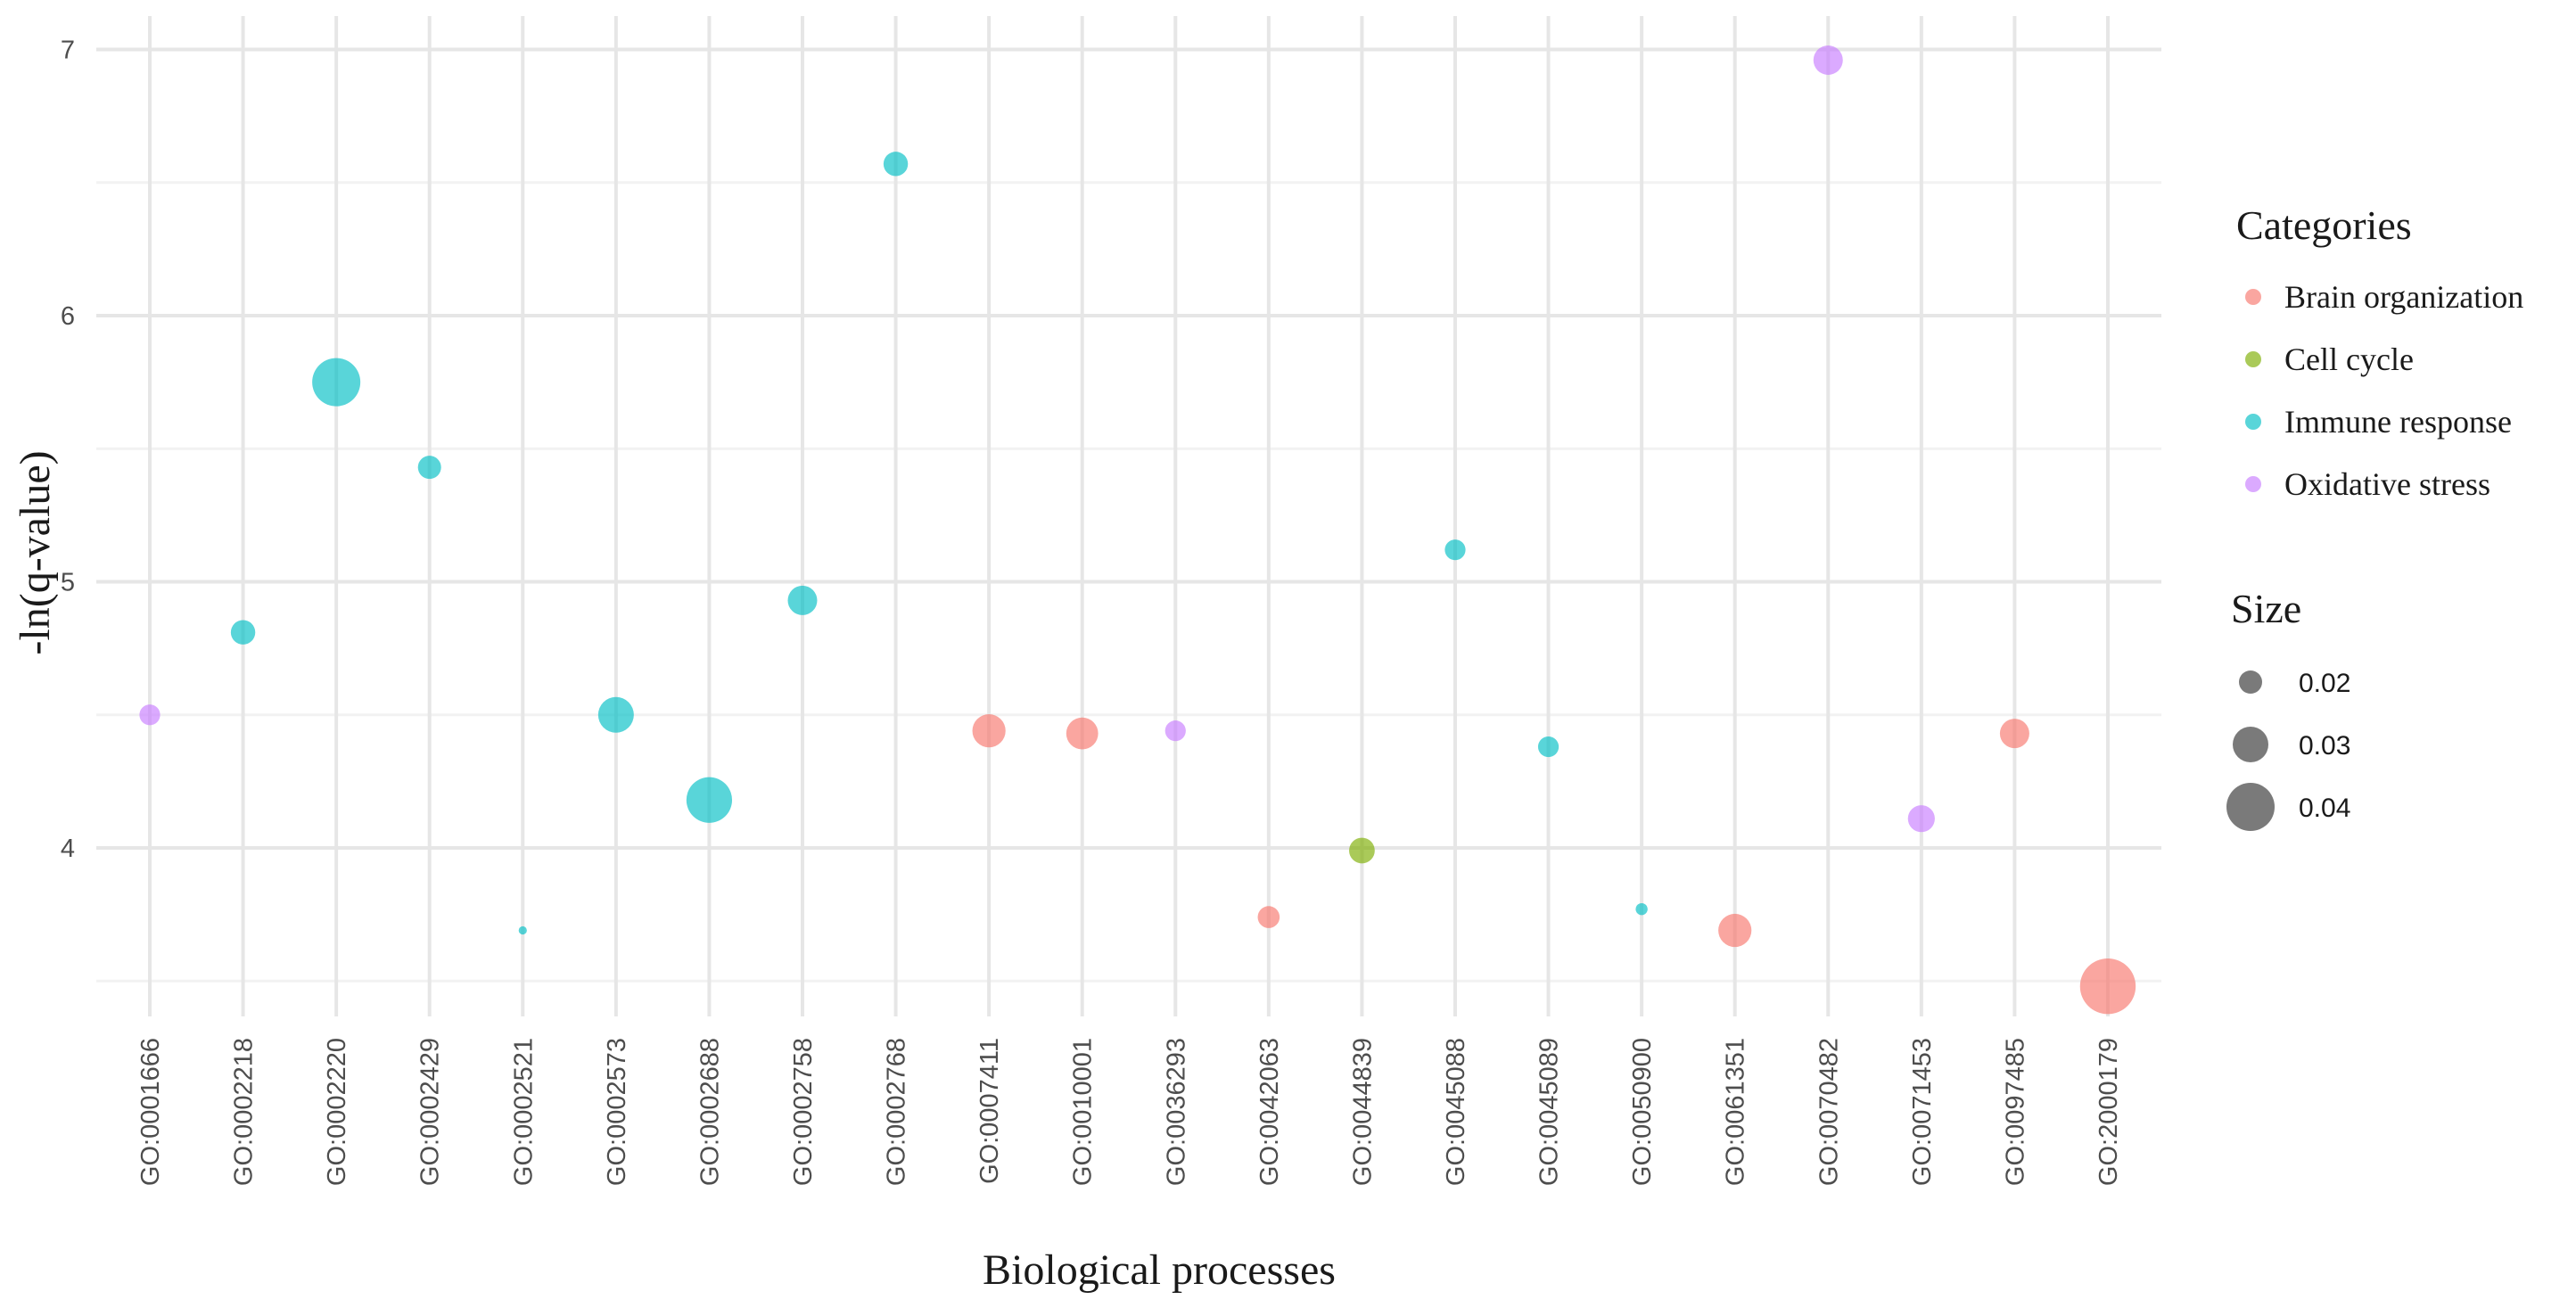  I want to click on legend-size-title: Size, so click(2266, 608).